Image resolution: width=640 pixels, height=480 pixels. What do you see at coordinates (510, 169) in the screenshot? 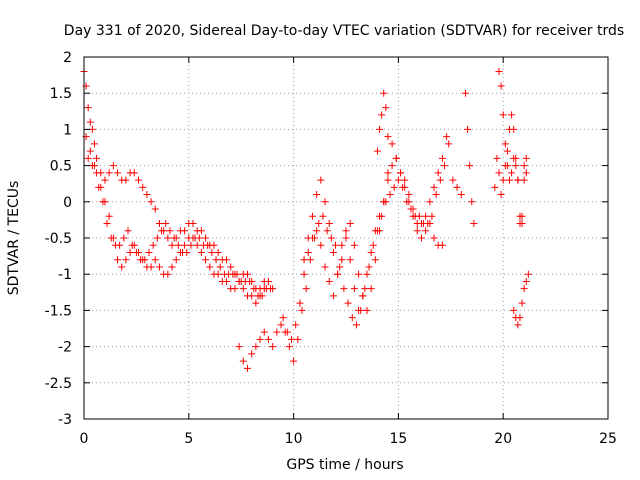
I see `series-trace-h` at bounding box center [510, 169].